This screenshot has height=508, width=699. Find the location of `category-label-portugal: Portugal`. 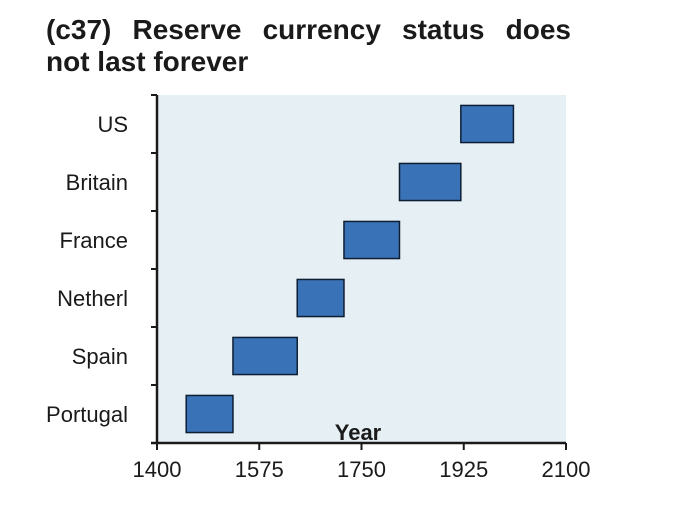

category-label-portugal: Portugal is located at coordinates (87, 414).